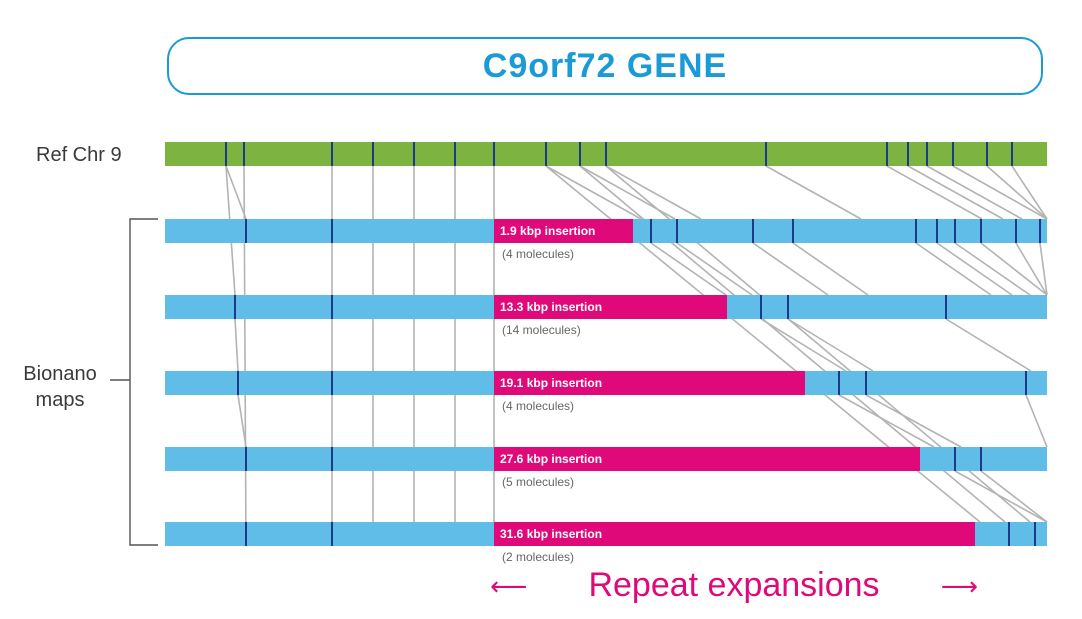  What do you see at coordinates (538, 557) in the screenshot?
I see `molecule-count: (2 molecules)` at bounding box center [538, 557].